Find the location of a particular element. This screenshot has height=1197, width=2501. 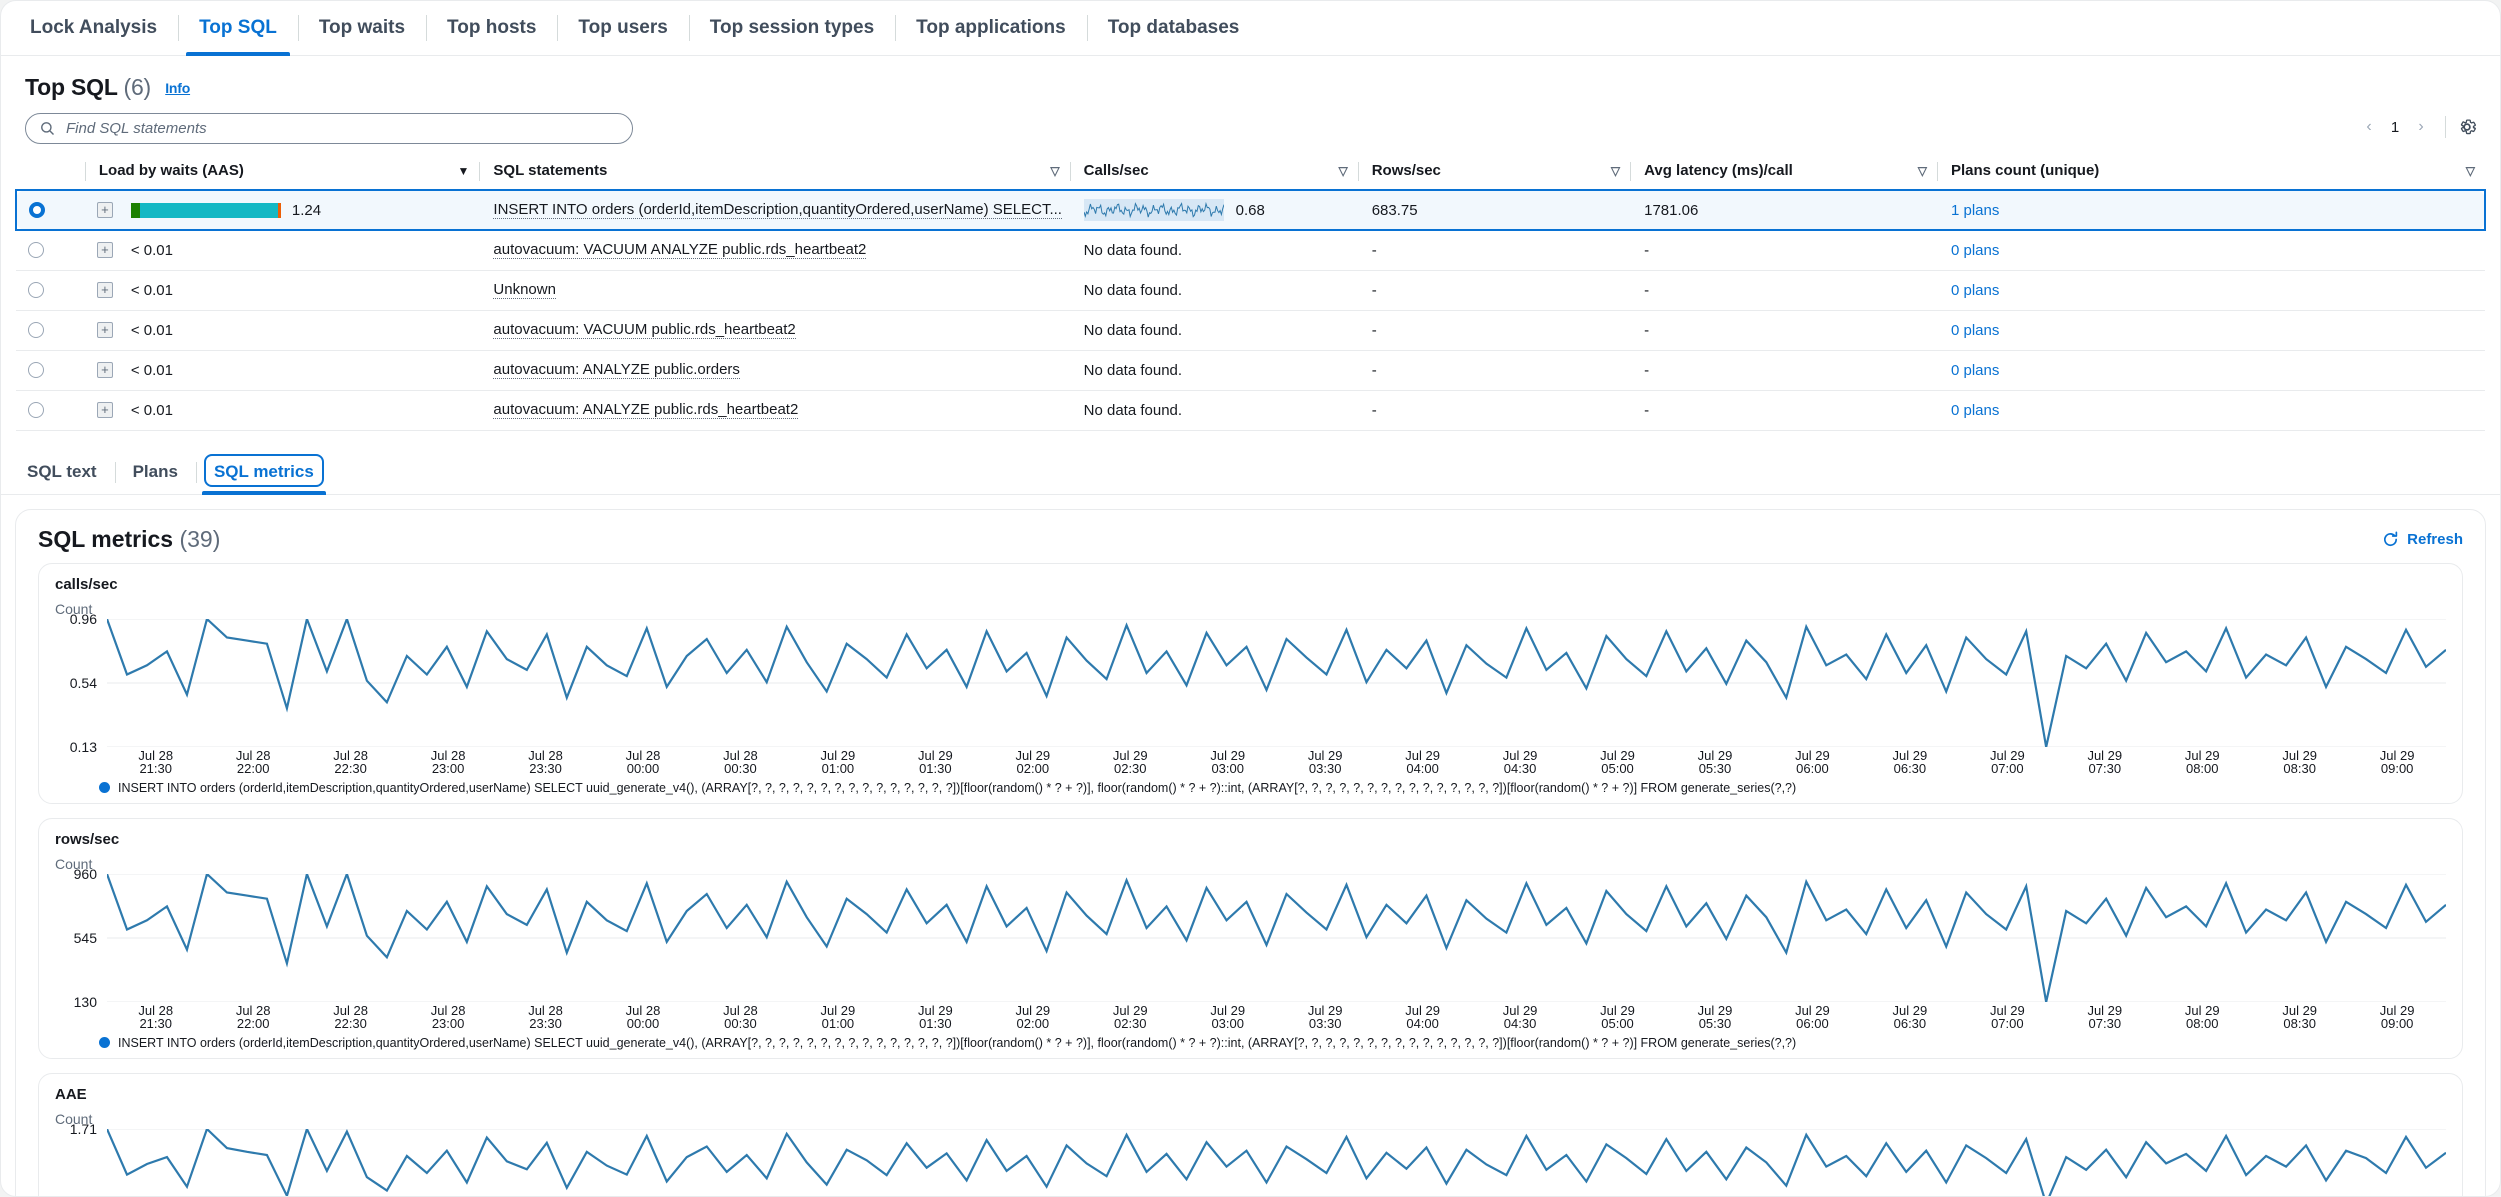

sql-statement-link: autovacuum: ANALYZE public.orders is located at coordinates (616, 370).